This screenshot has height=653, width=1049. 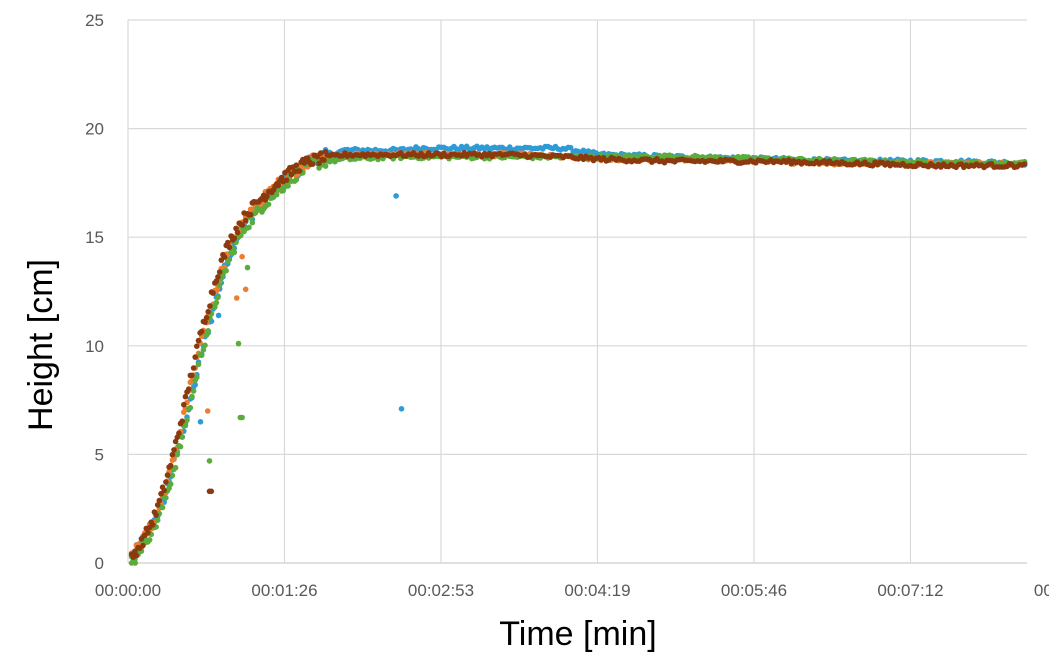 I want to click on y-tick-label: 20, so click(x=94, y=129).